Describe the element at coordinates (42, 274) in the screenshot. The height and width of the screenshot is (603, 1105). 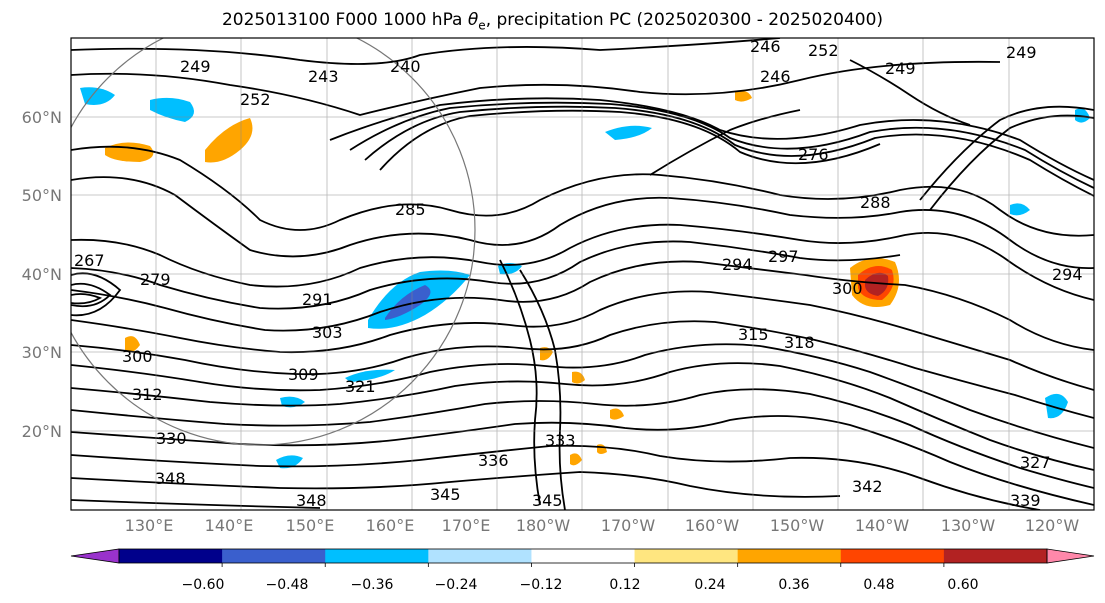
I see `lat-tick-label: 40°N` at that location.